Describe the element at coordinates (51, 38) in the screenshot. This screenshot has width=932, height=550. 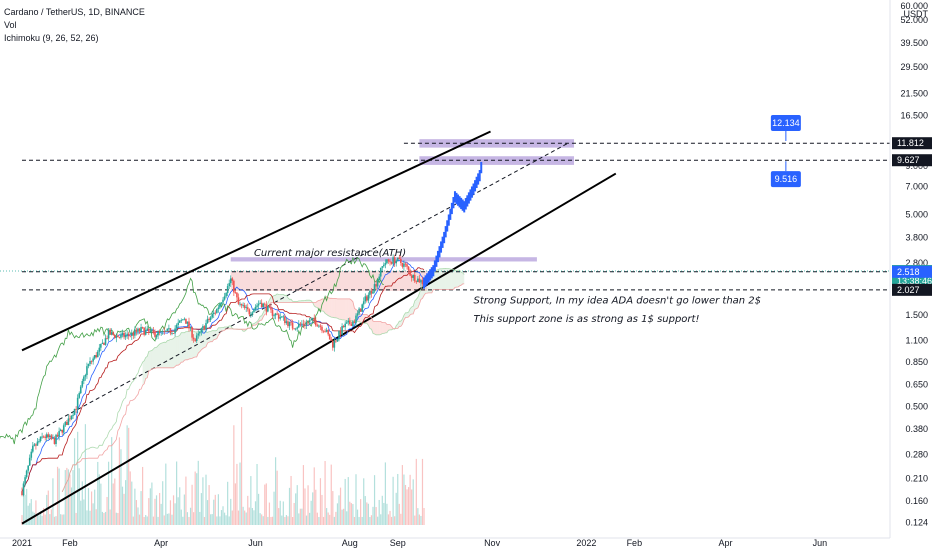
I see `ichimoku-indicator-label: Ichimoku (9, 26, 52, 26)` at that location.